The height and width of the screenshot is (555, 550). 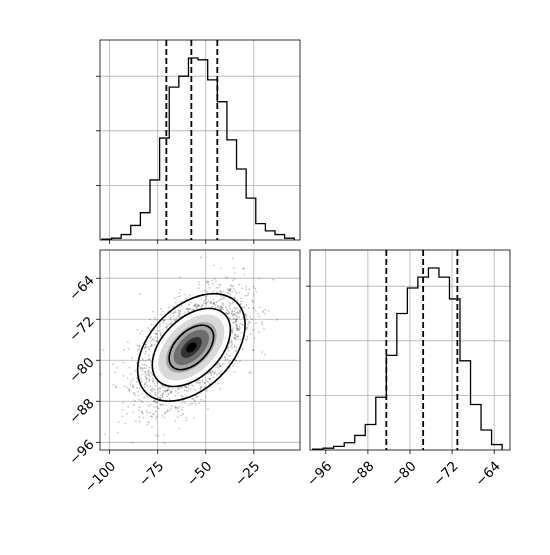 I want to click on joint-x-tick-label: −75, so click(x=151, y=473).